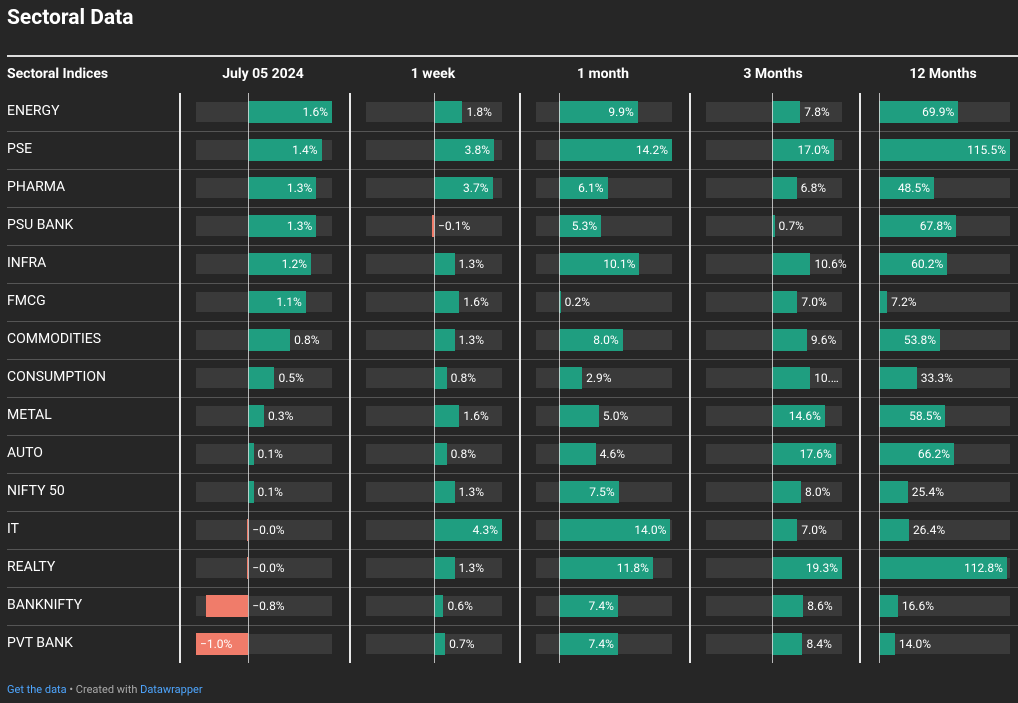 The height and width of the screenshot is (703, 1018). Describe the element at coordinates (476, 188) in the screenshot. I see `value-label: 3.7%` at that location.